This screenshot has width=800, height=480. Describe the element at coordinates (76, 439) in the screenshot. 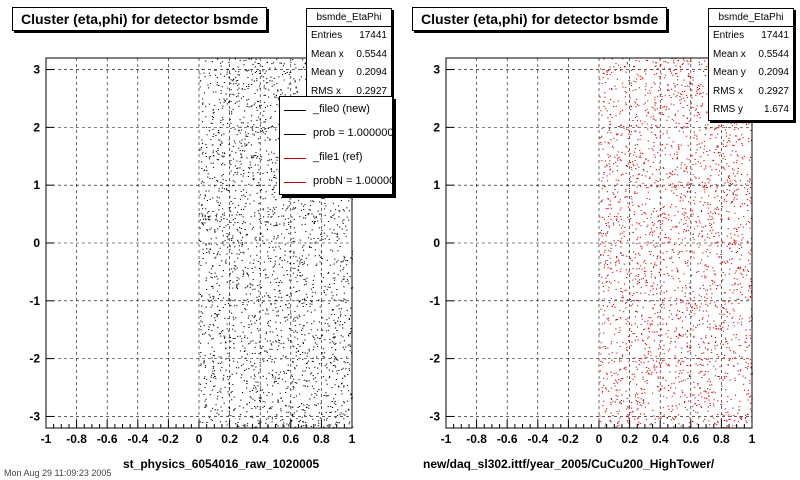

I see `x-tick-label: -0.8` at that location.